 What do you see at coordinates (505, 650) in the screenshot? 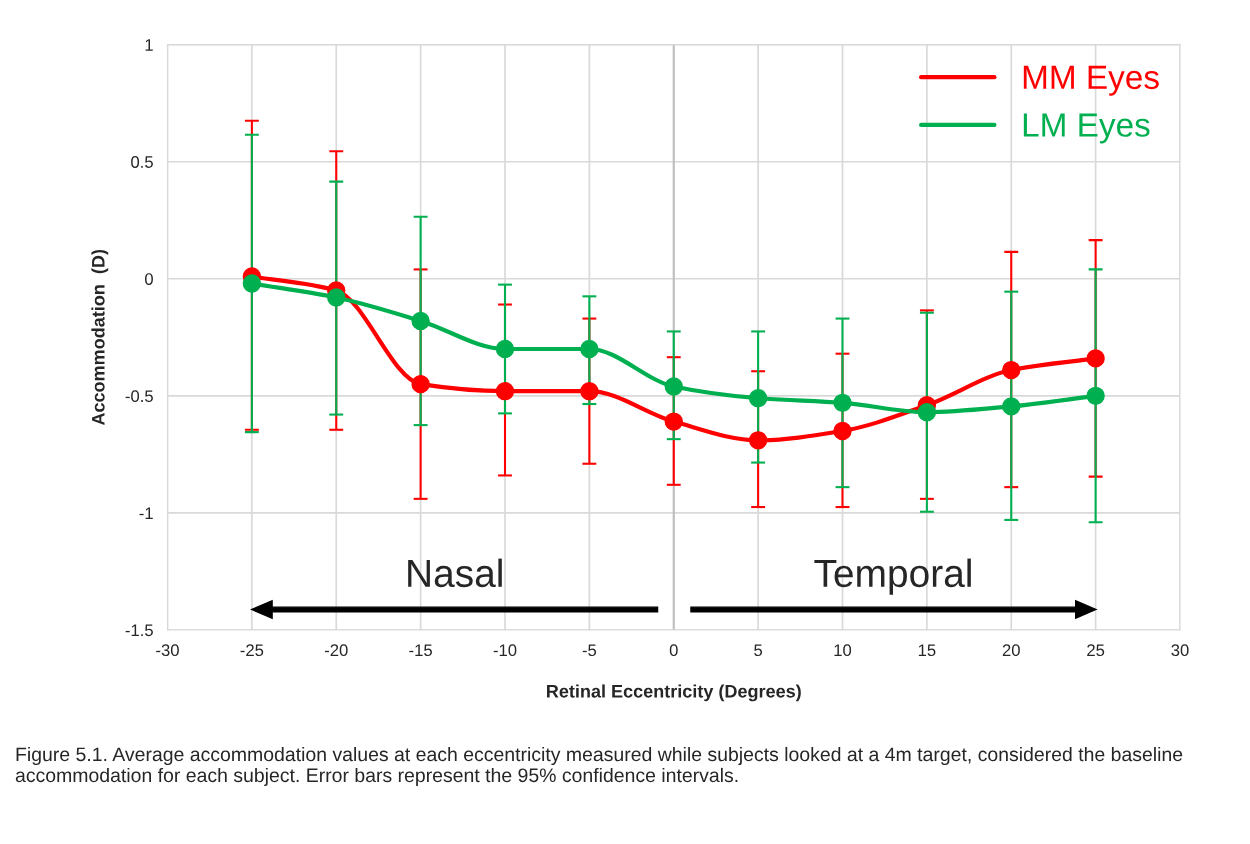
I see `x-tick-label: -10` at bounding box center [505, 650].